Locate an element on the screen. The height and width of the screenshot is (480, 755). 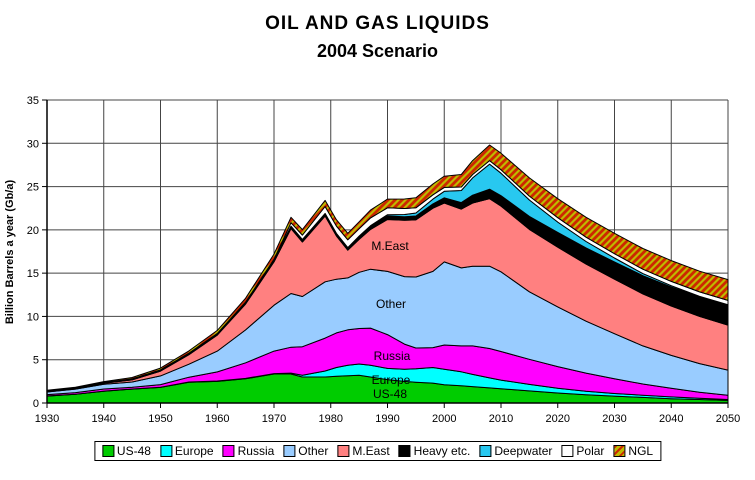
legend-item-other: Other is located at coordinates (305, 451).